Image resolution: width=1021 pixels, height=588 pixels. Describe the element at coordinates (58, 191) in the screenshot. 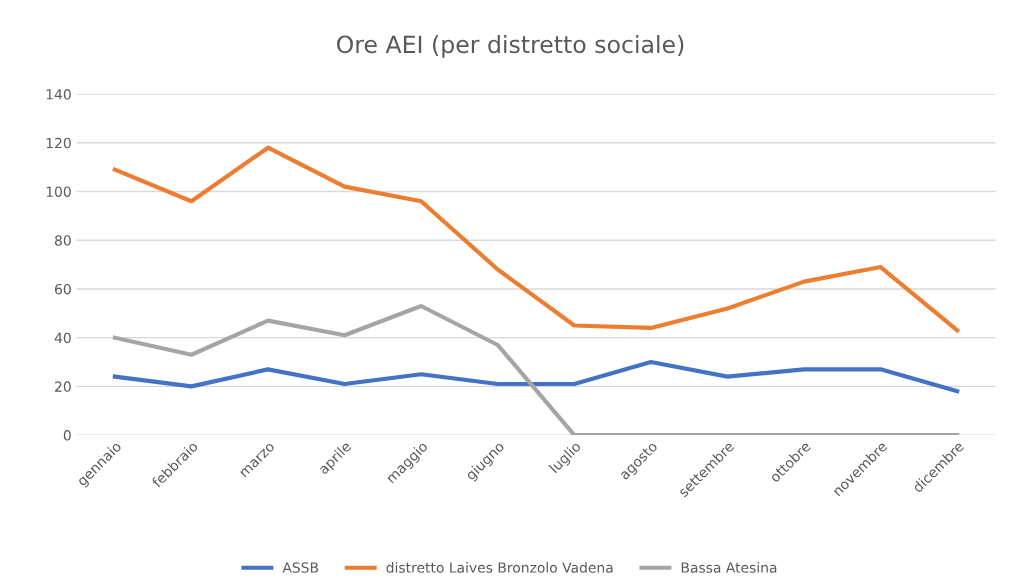

I see `y-tick-label: 100` at that location.